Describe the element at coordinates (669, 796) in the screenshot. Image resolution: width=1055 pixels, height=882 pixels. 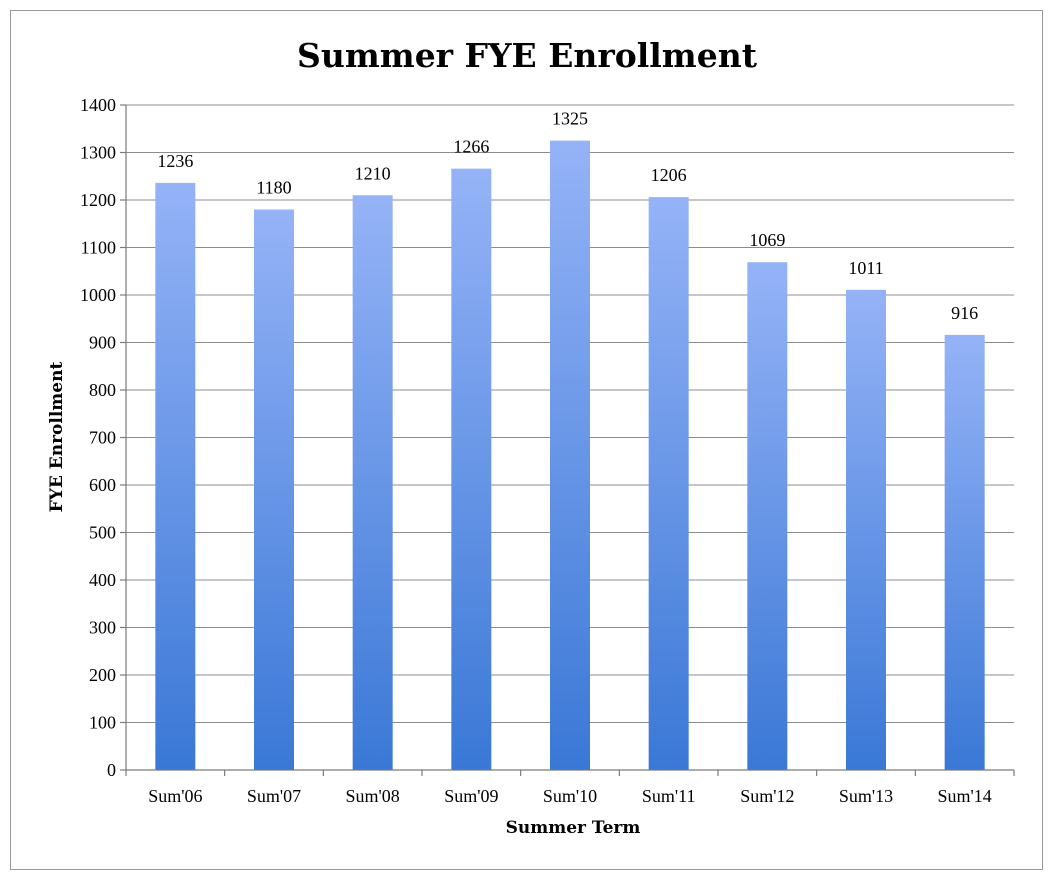
I see `x-tick-label: Sum'11` at that location.